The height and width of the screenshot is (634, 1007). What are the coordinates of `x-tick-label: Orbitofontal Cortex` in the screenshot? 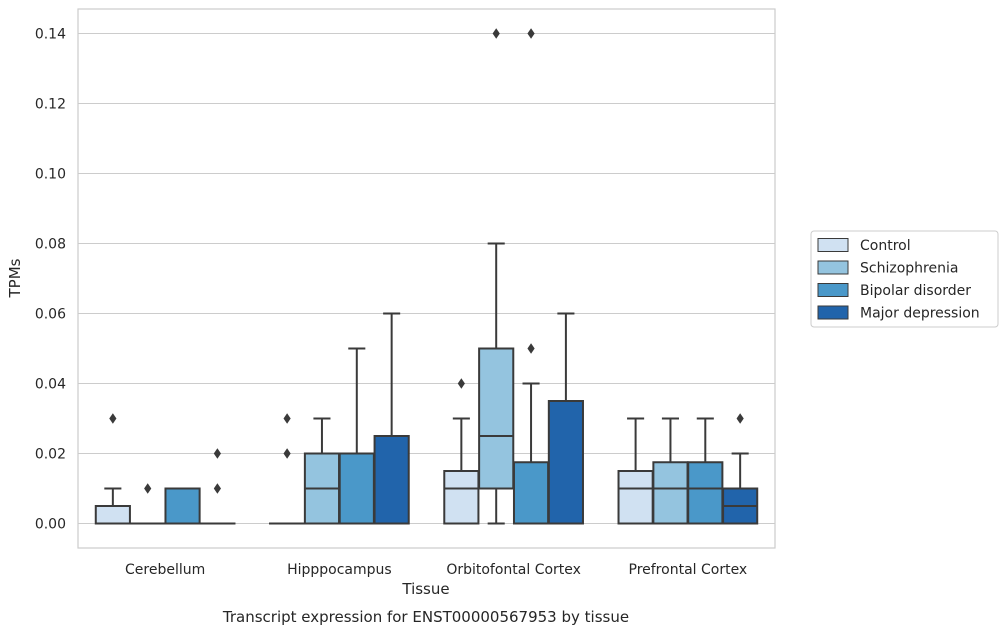 It's located at (513, 570).